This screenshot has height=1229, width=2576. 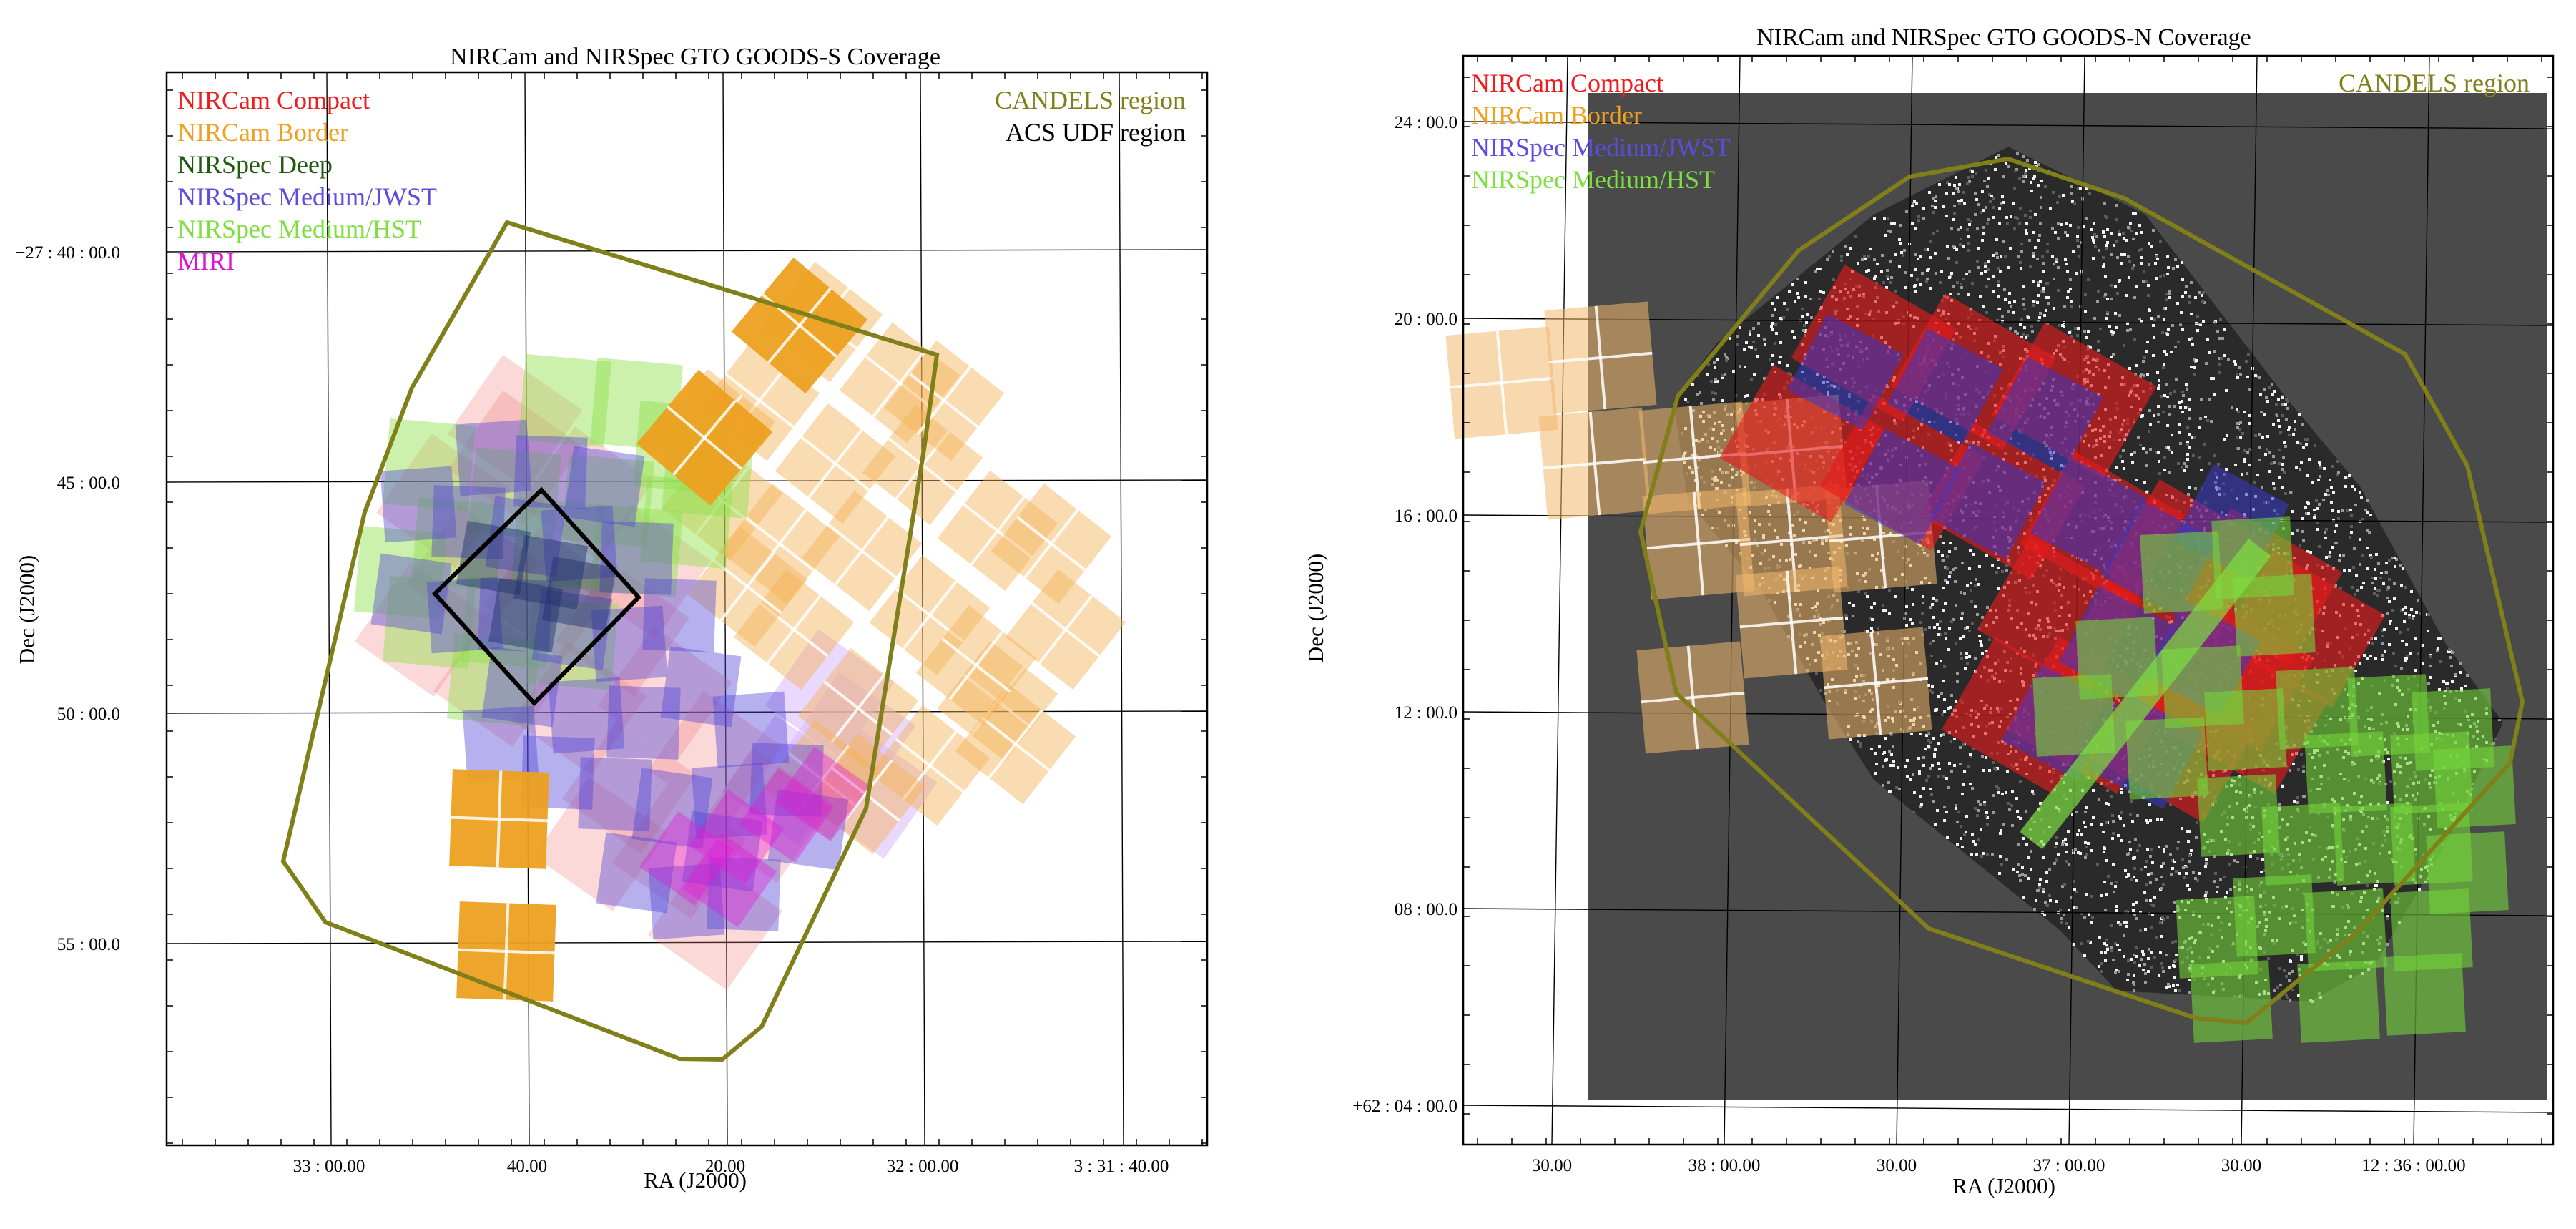 What do you see at coordinates (1096, 132) in the screenshot?
I see `goods-s-legend-acs-udf: ACS UDF region` at bounding box center [1096, 132].